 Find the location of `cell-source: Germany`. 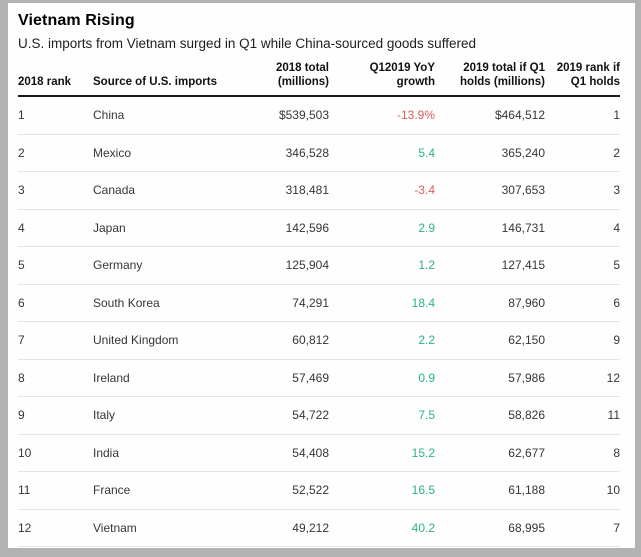

cell-source: Germany is located at coordinates (118, 265).